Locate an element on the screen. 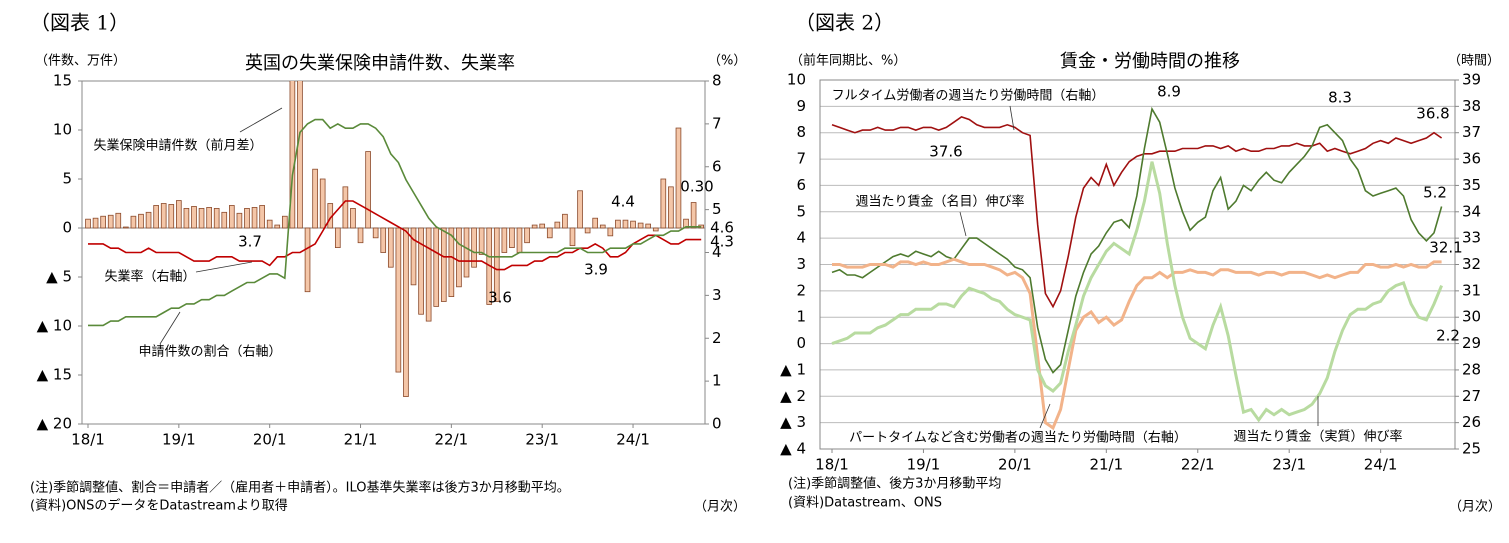  y2-tick-label: 34 is located at coordinates (1471, 211).